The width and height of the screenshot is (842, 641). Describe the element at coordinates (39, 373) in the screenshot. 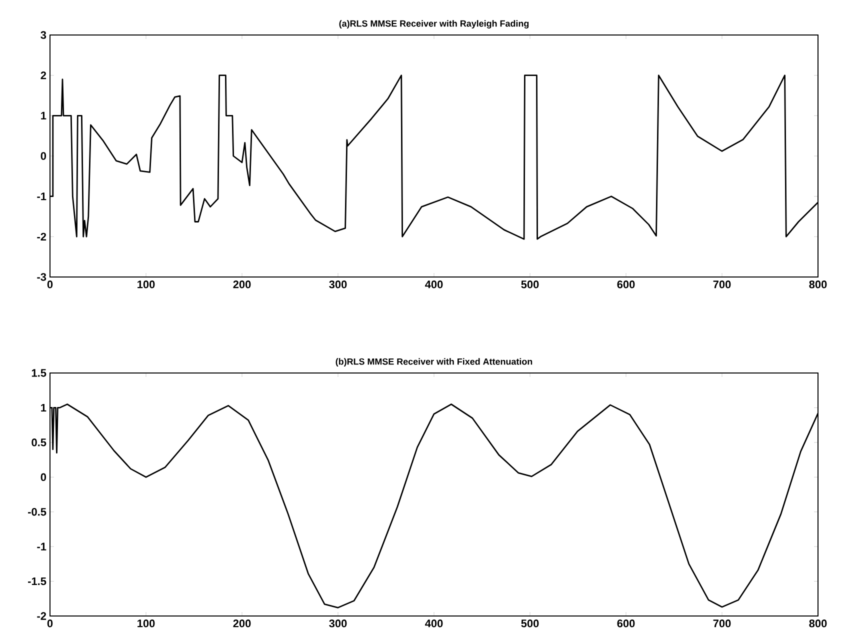

I see `y-tick-label: 1.5` at that location.